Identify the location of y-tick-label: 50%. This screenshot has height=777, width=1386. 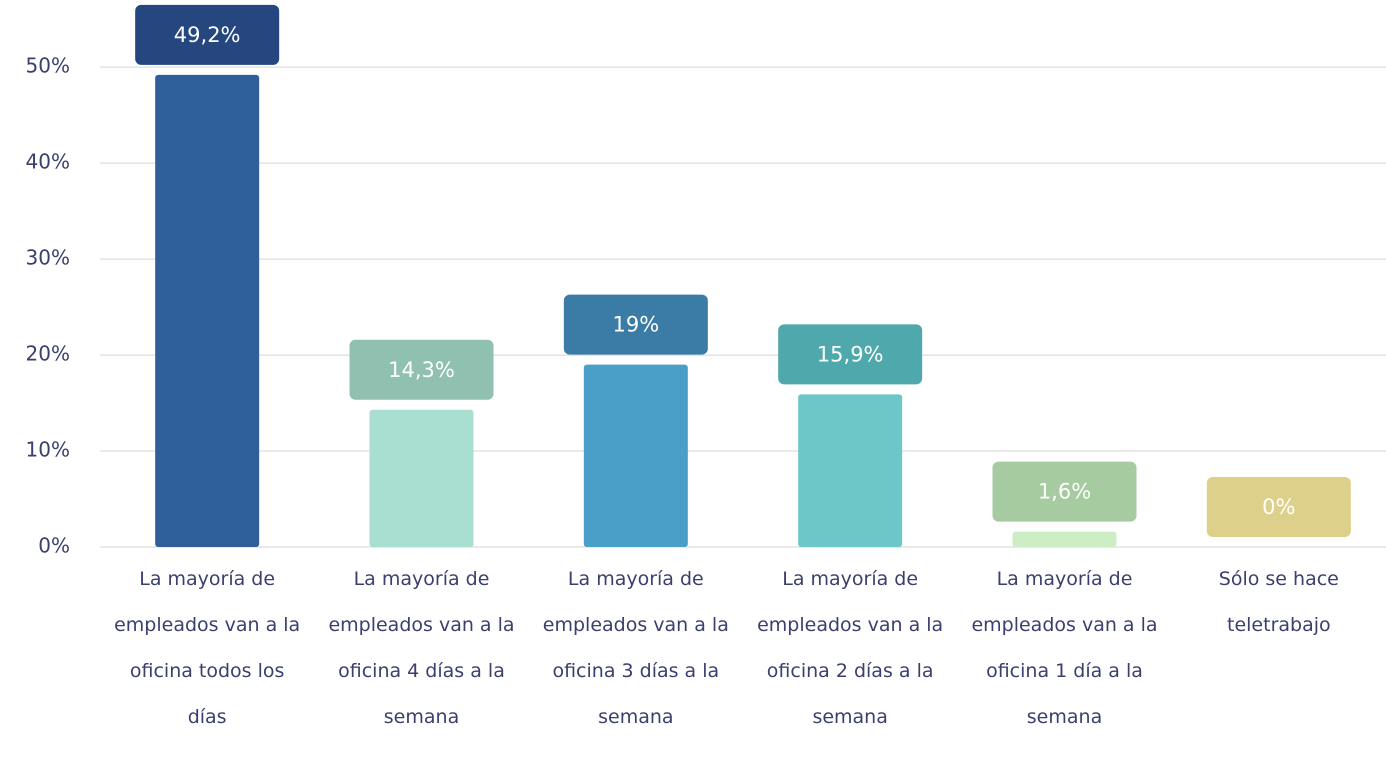
(48, 66).